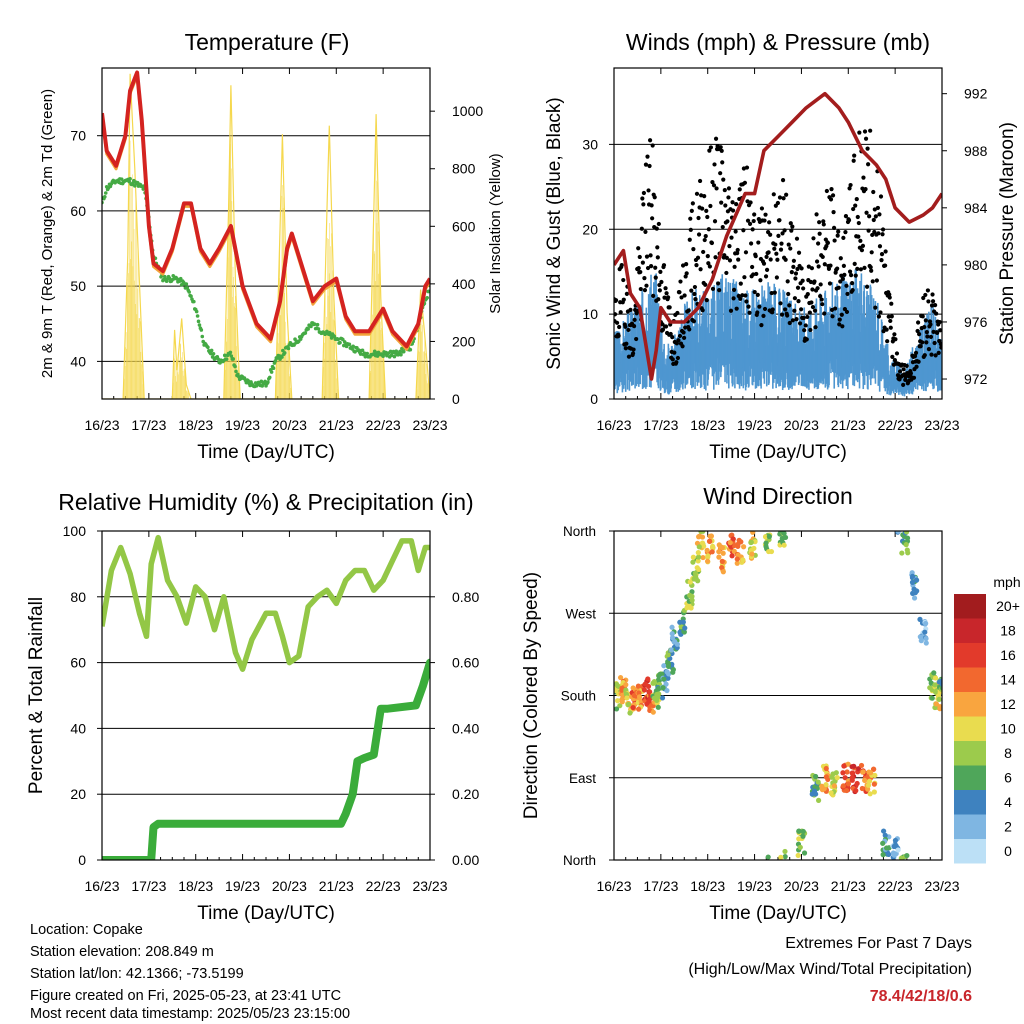  What do you see at coordinates (383, 425) in the screenshot?
I see `x-tick-label: 22/23` at bounding box center [383, 425].